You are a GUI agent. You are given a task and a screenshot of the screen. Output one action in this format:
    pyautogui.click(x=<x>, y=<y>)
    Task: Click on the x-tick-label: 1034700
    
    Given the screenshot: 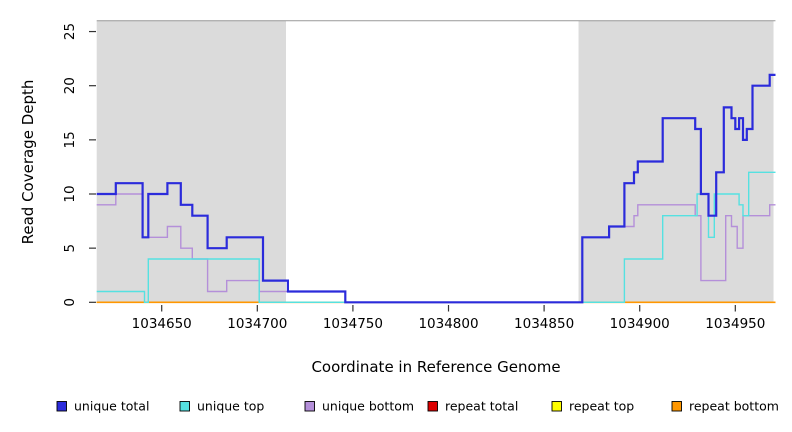 What is the action you would take?
    pyautogui.click(x=257, y=324)
    